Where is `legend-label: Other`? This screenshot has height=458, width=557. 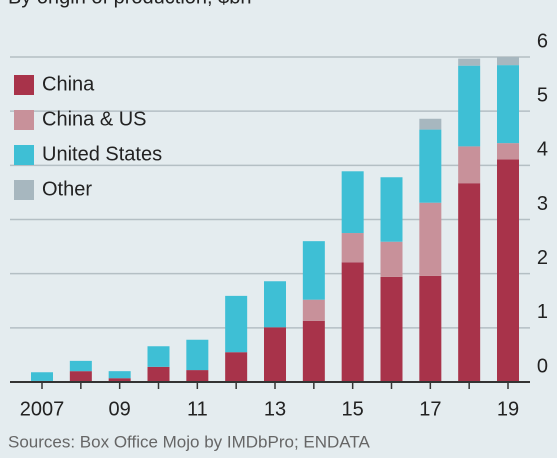 legend-label: Other is located at coordinates (67, 189).